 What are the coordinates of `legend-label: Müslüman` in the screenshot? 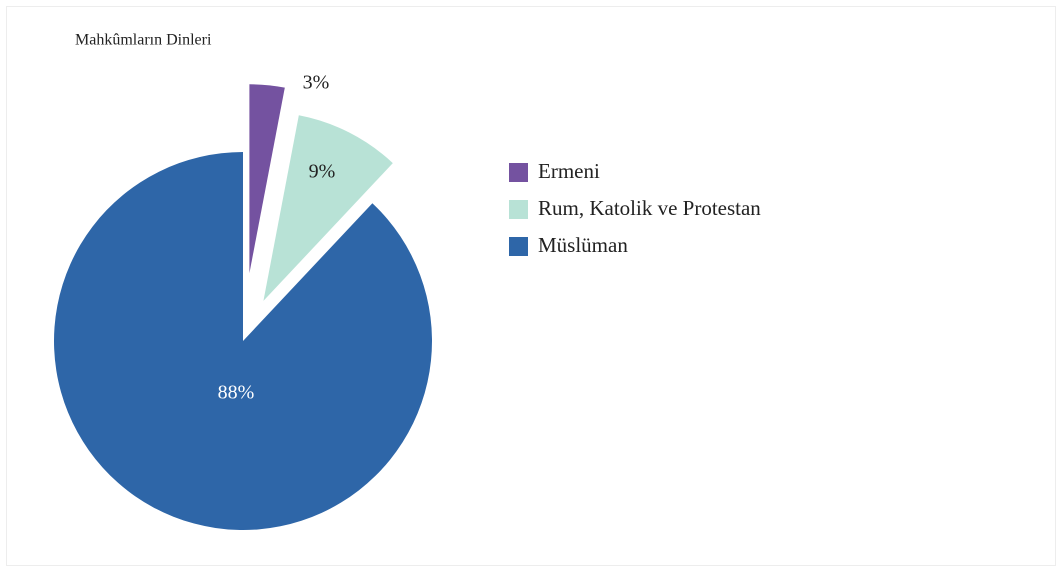 It's located at (583, 245).